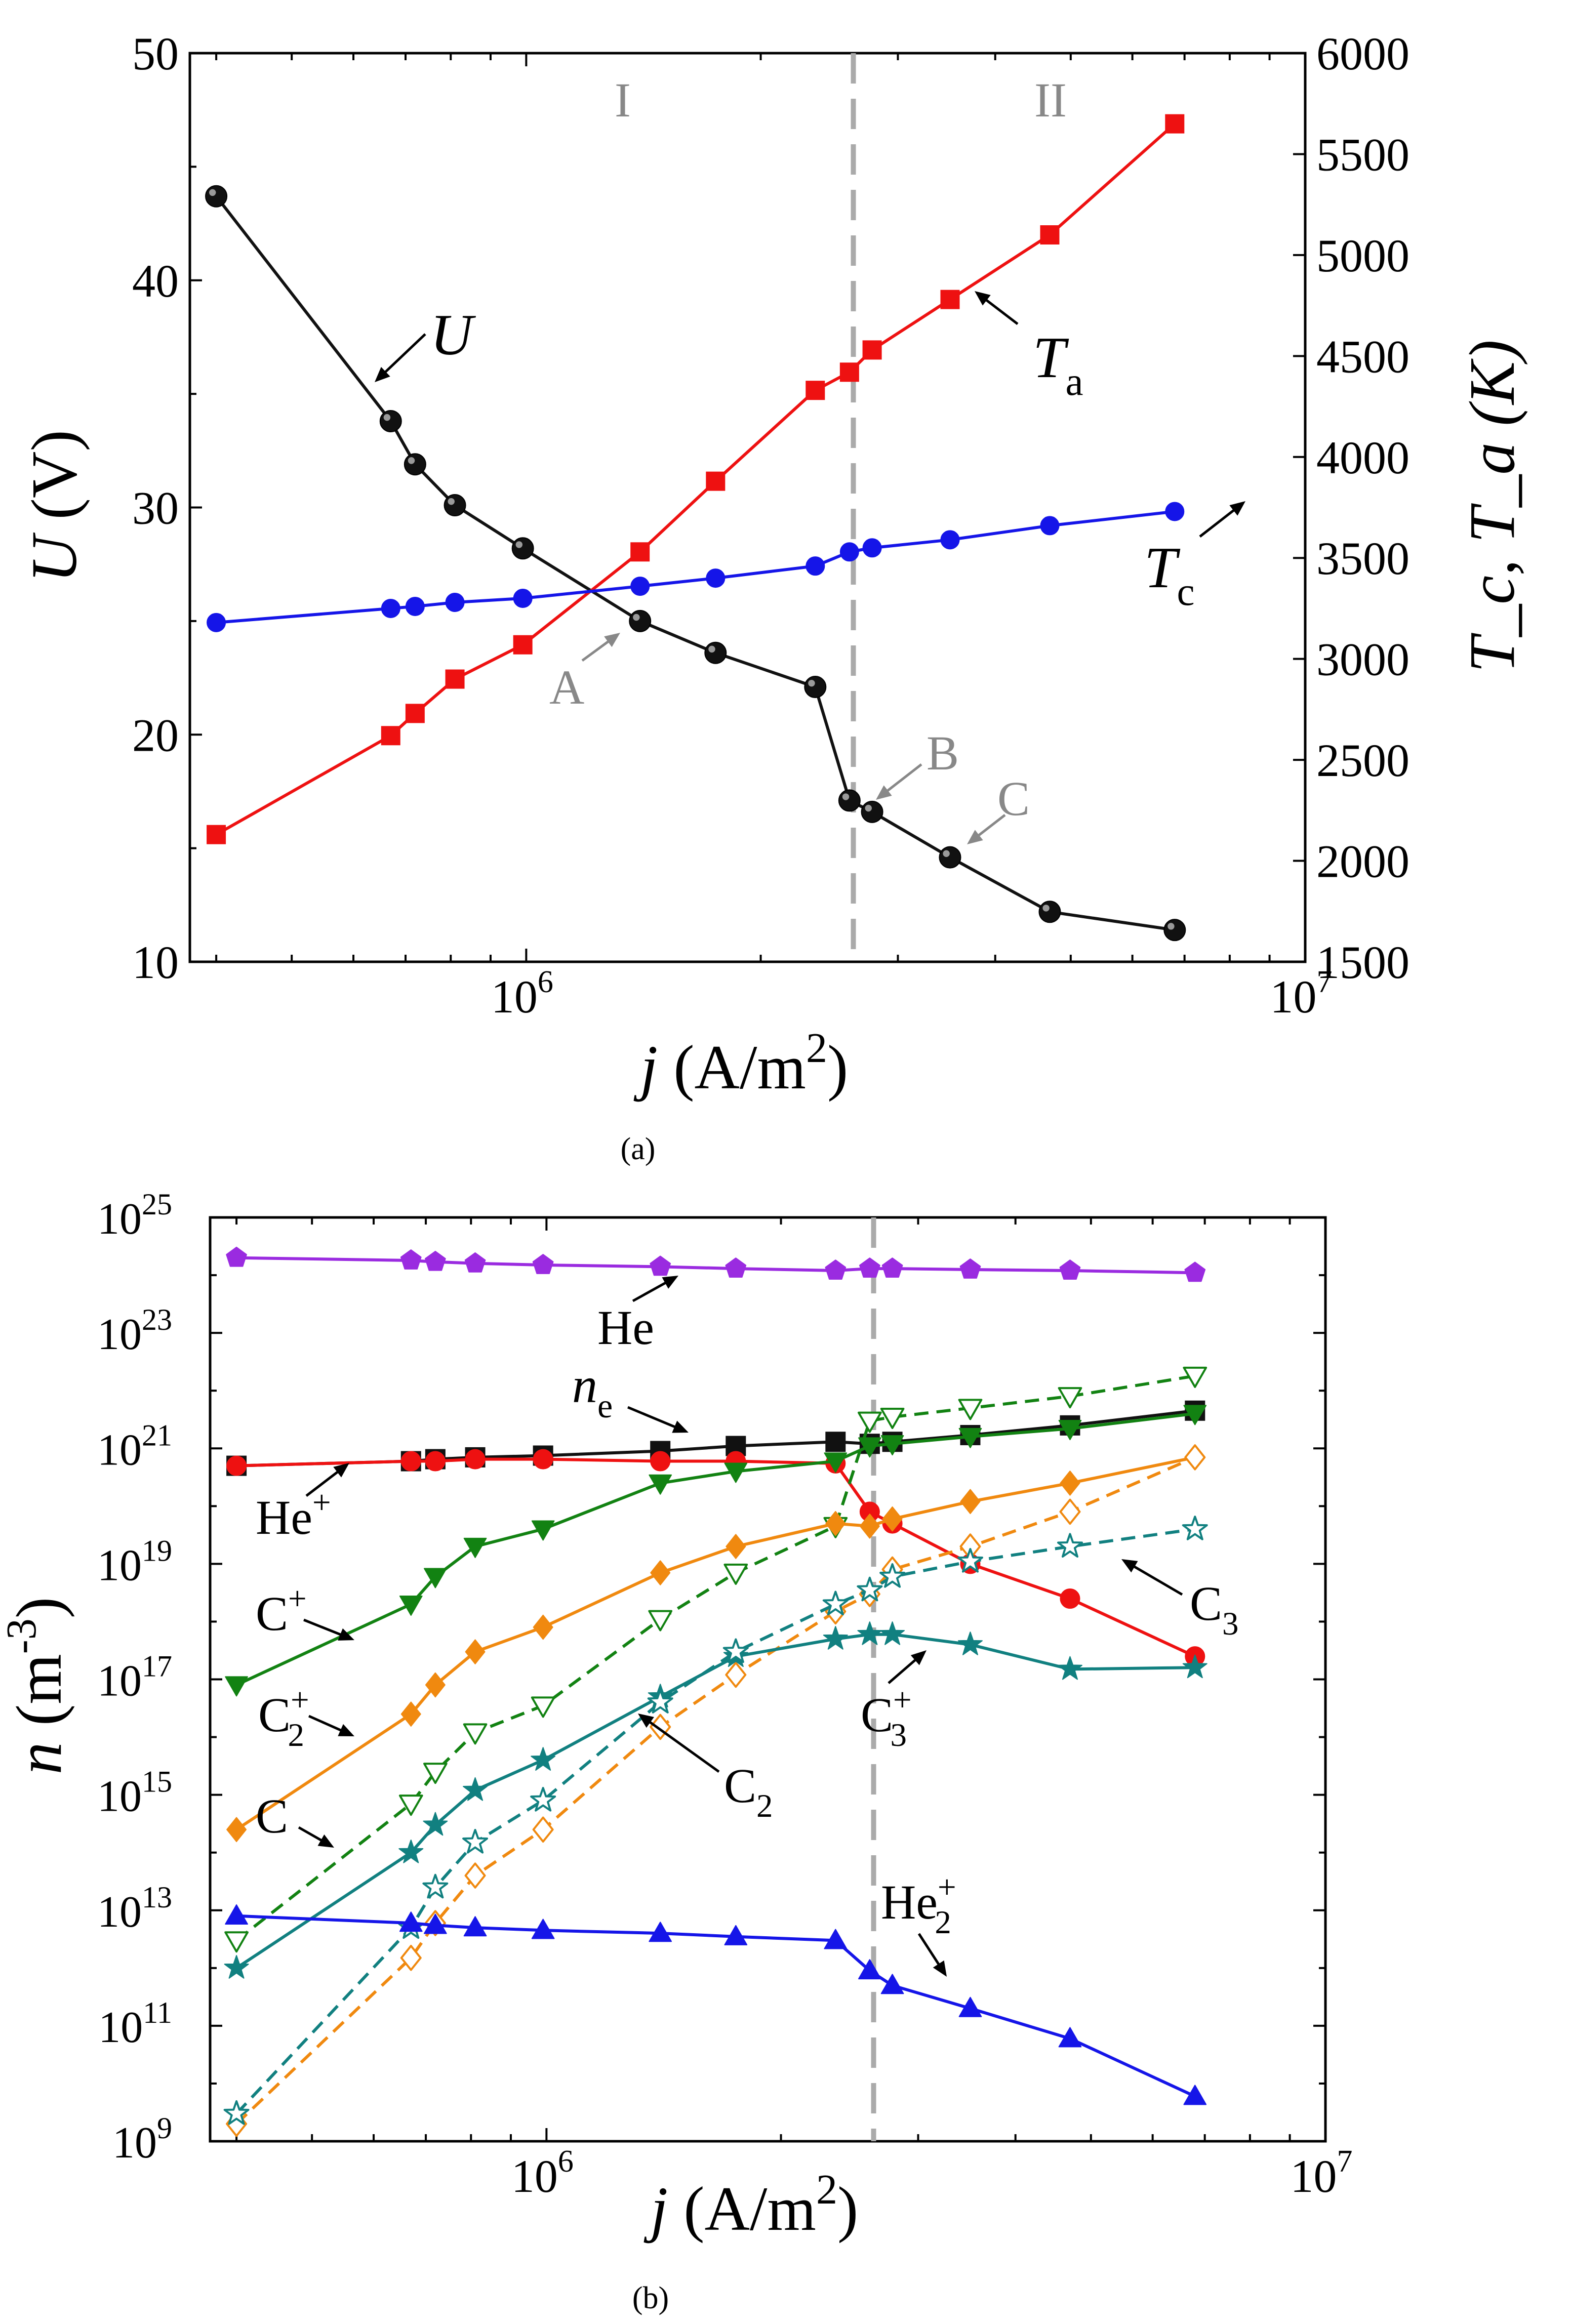 This screenshot has height=2324, width=1571. What do you see at coordinates (157, 1205) in the screenshot?
I see `text-part: 25` at bounding box center [157, 1205].